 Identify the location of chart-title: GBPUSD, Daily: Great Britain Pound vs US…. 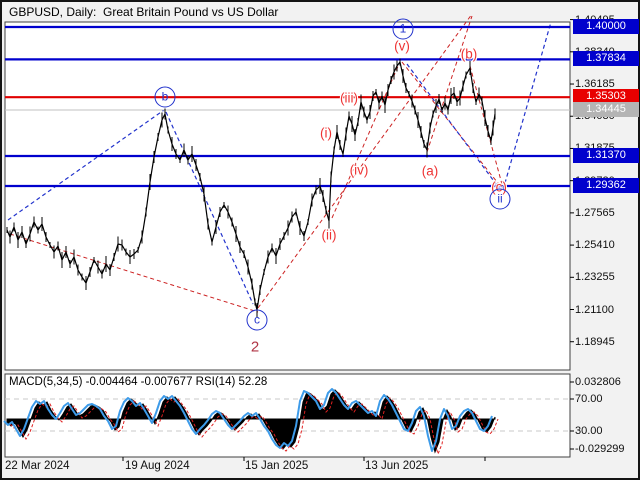
(144, 12).